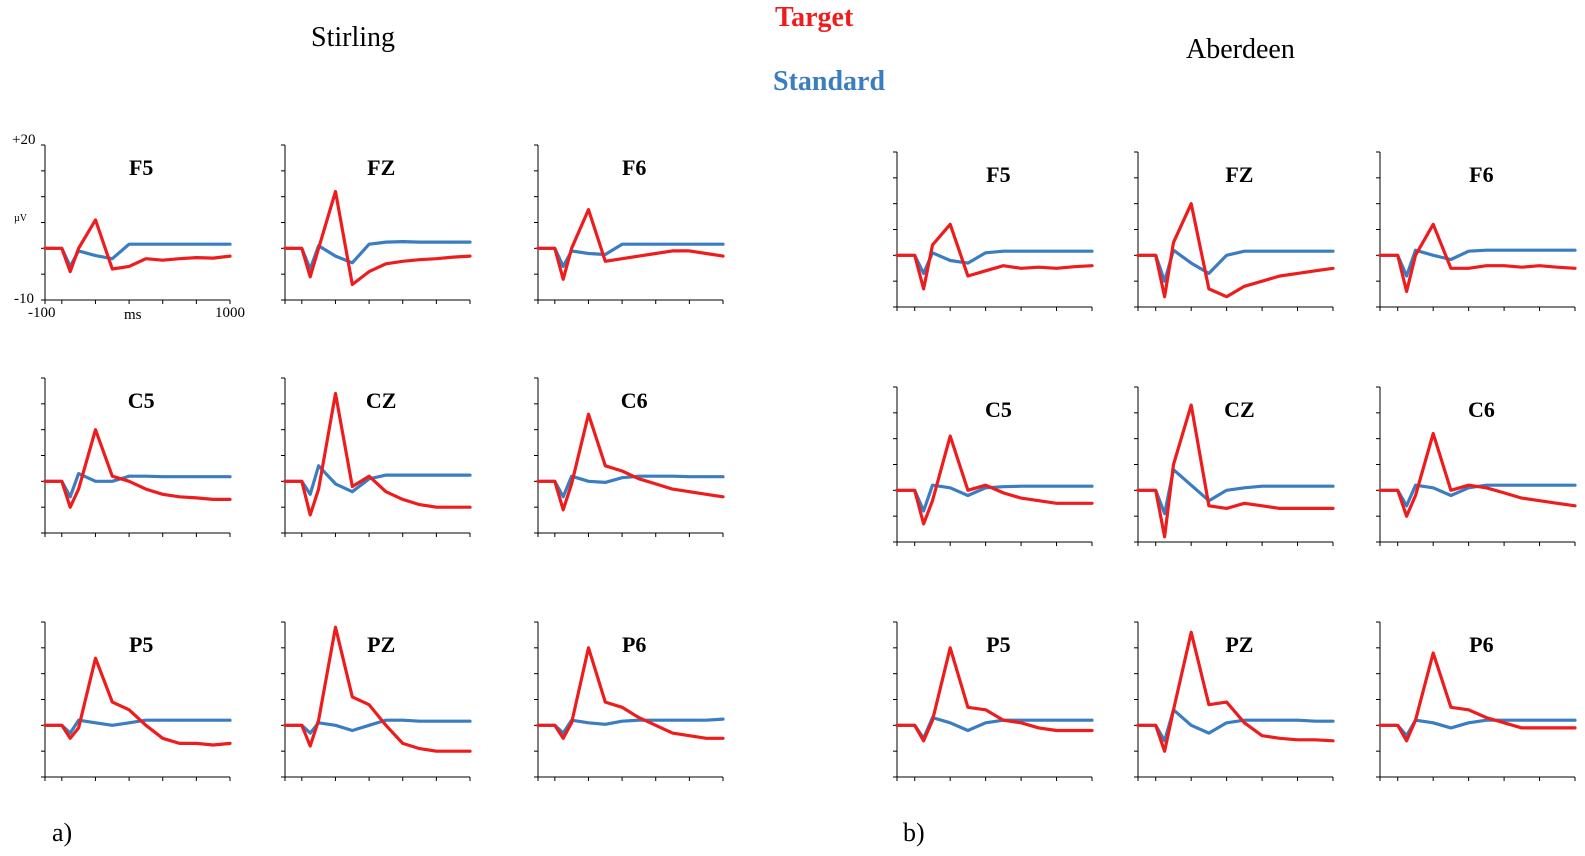 The image size is (1585, 856). I want to click on y-min-label: -10, so click(24, 299).